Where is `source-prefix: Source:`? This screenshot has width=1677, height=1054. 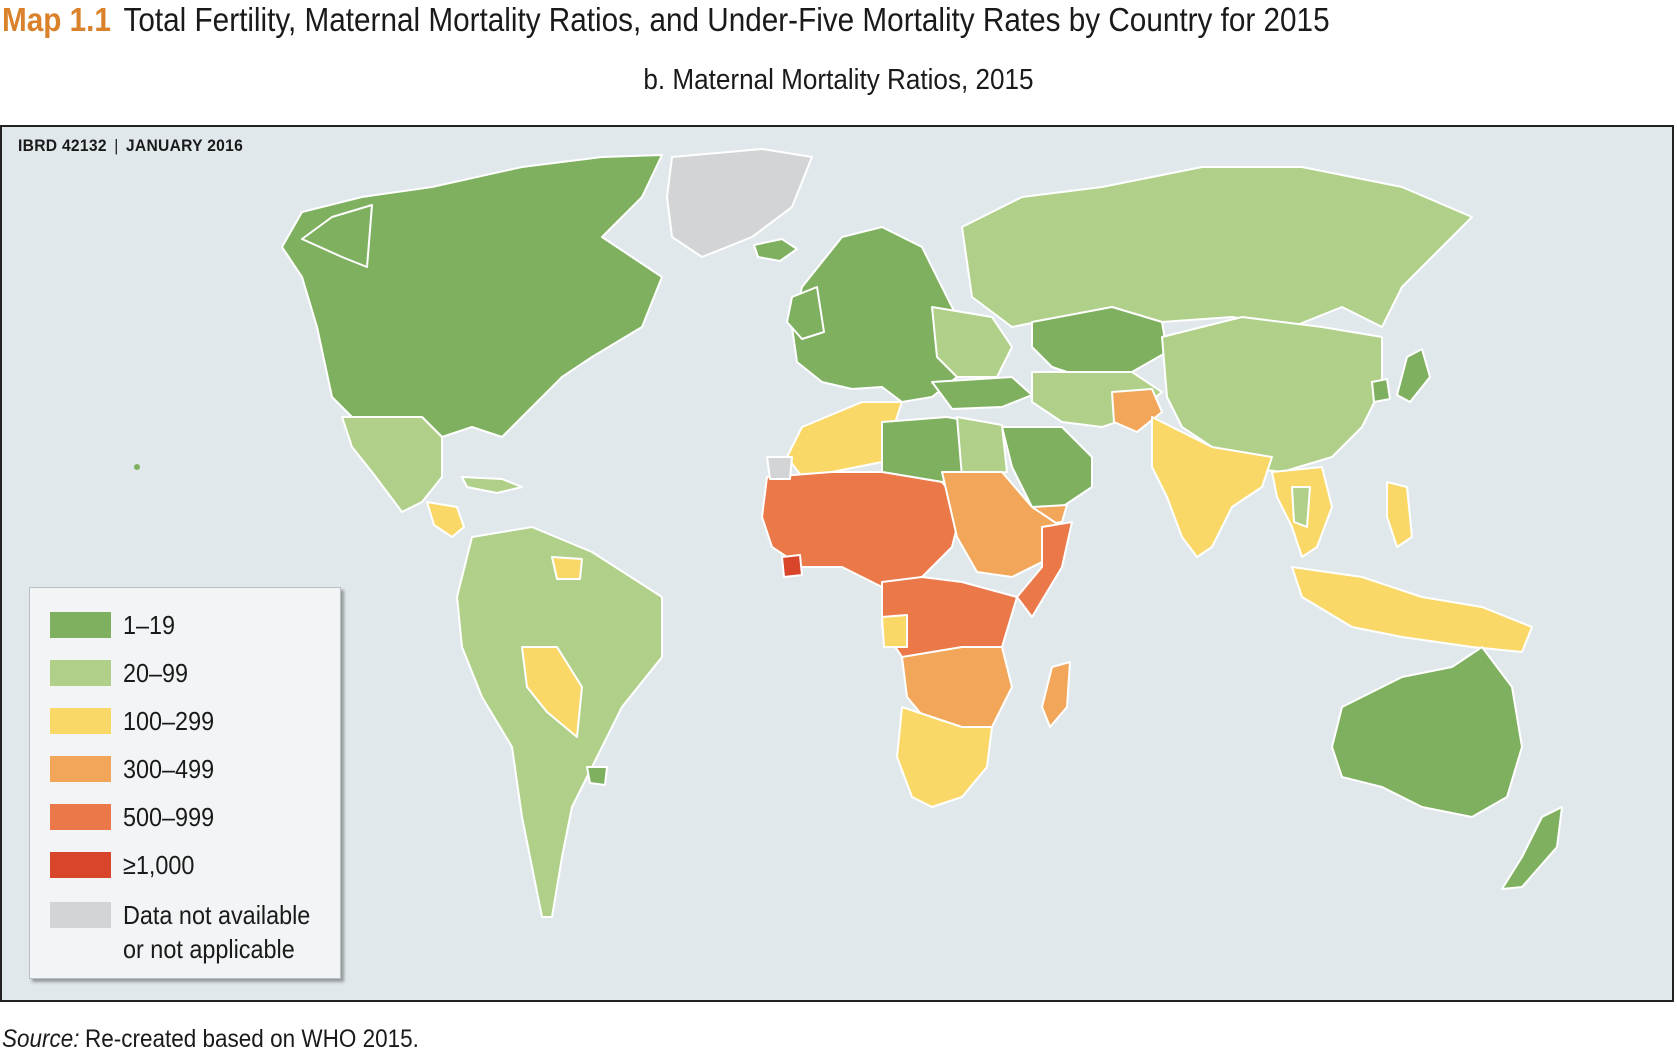 source-prefix: Source: is located at coordinates (41, 1039).